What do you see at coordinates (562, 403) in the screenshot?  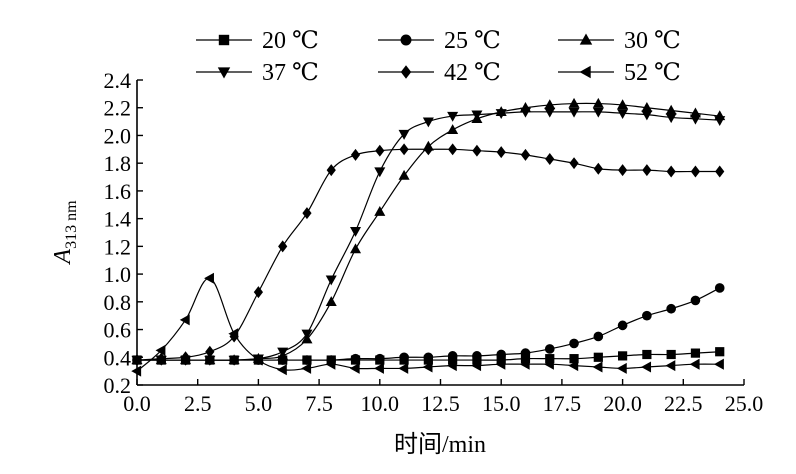 I see `x-tick-label: 17.5` at bounding box center [562, 403].